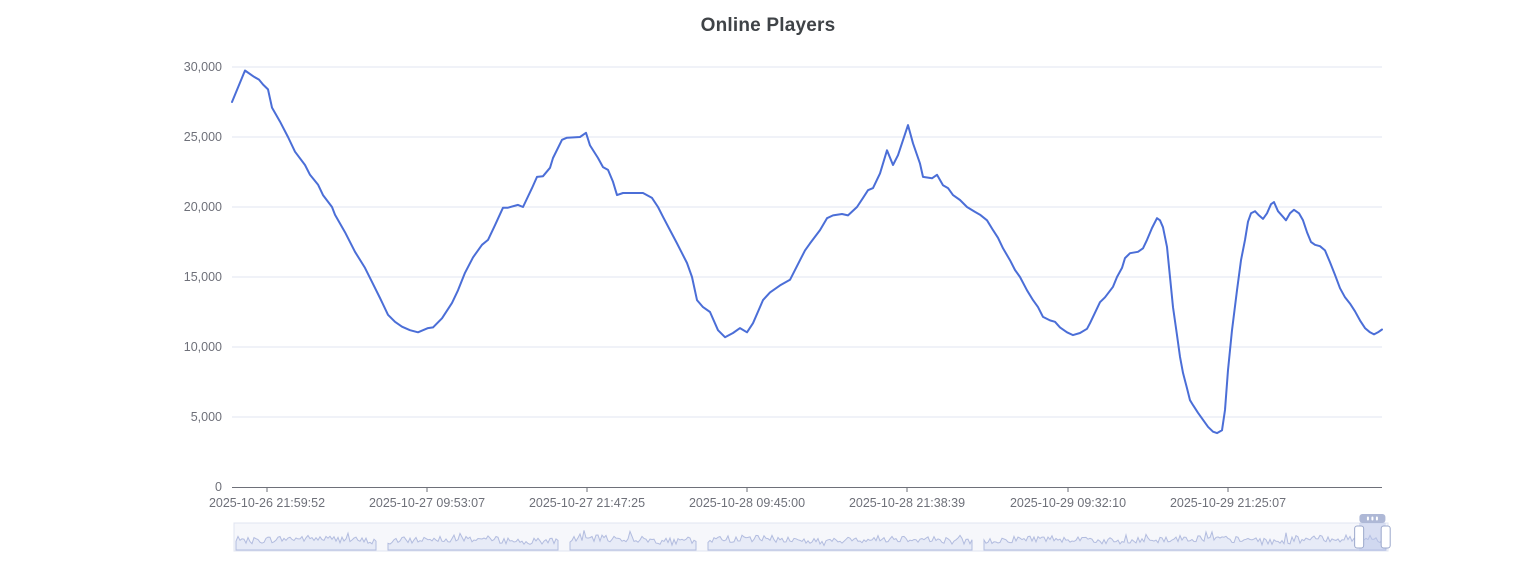 Image resolution: width=1536 pixels, height=568 pixels. I want to click on y-axis-tick-label: 0, so click(218, 487).